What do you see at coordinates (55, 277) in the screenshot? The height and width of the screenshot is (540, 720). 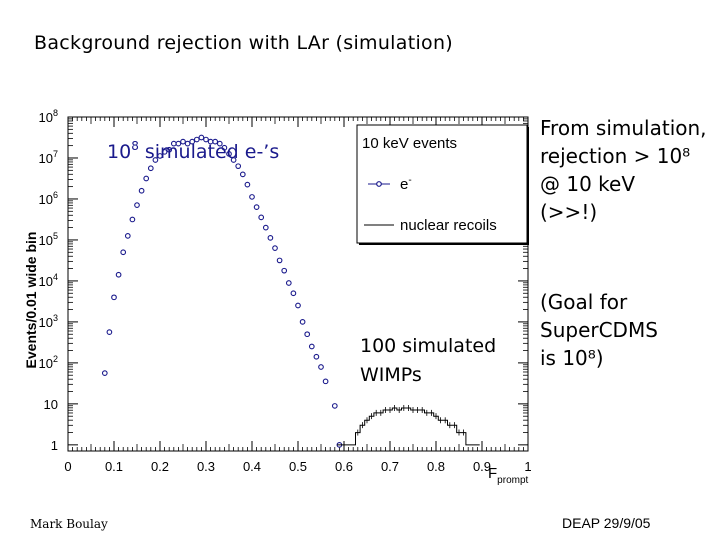 I see `y-tick-label-exp: 4` at bounding box center [55, 277].